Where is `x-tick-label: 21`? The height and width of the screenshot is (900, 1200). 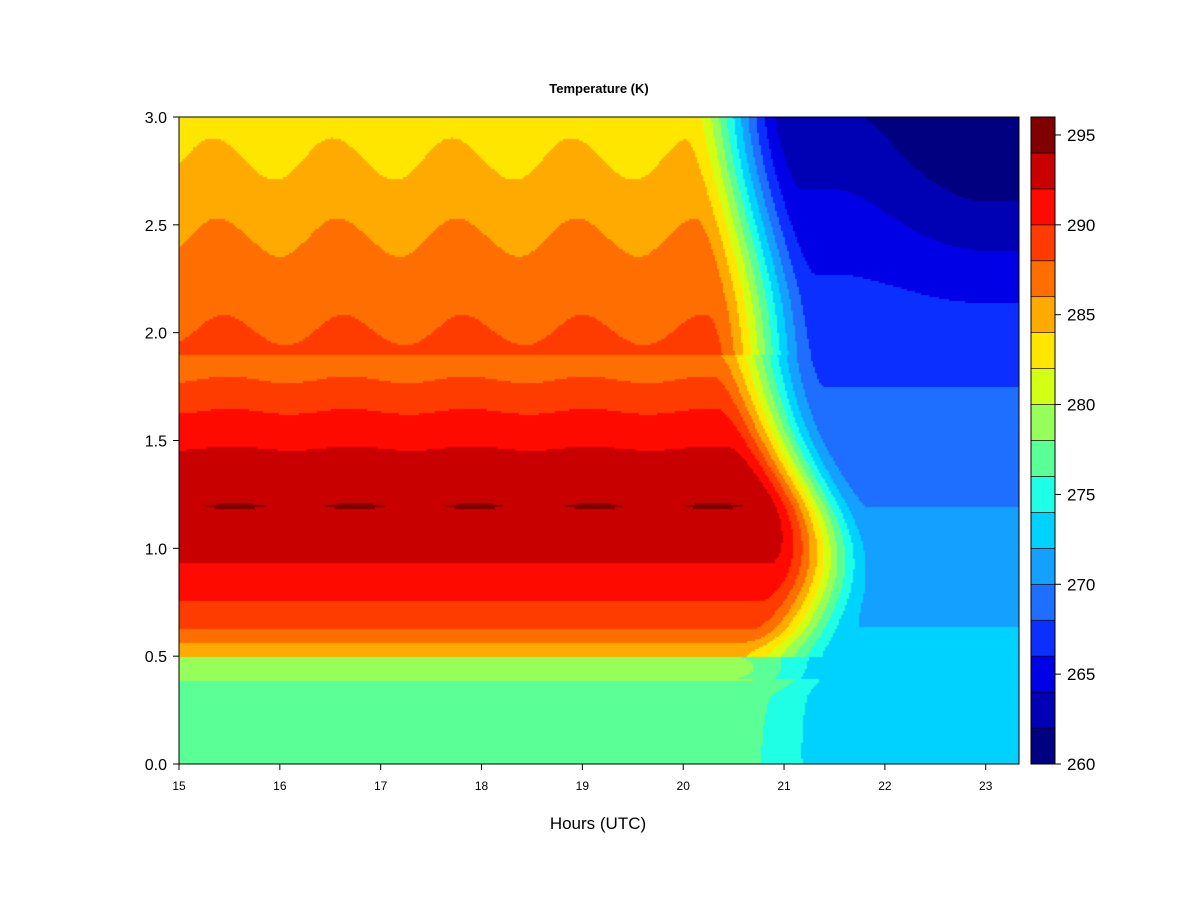
x-tick-label: 21 is located at coordinates (784, 786).